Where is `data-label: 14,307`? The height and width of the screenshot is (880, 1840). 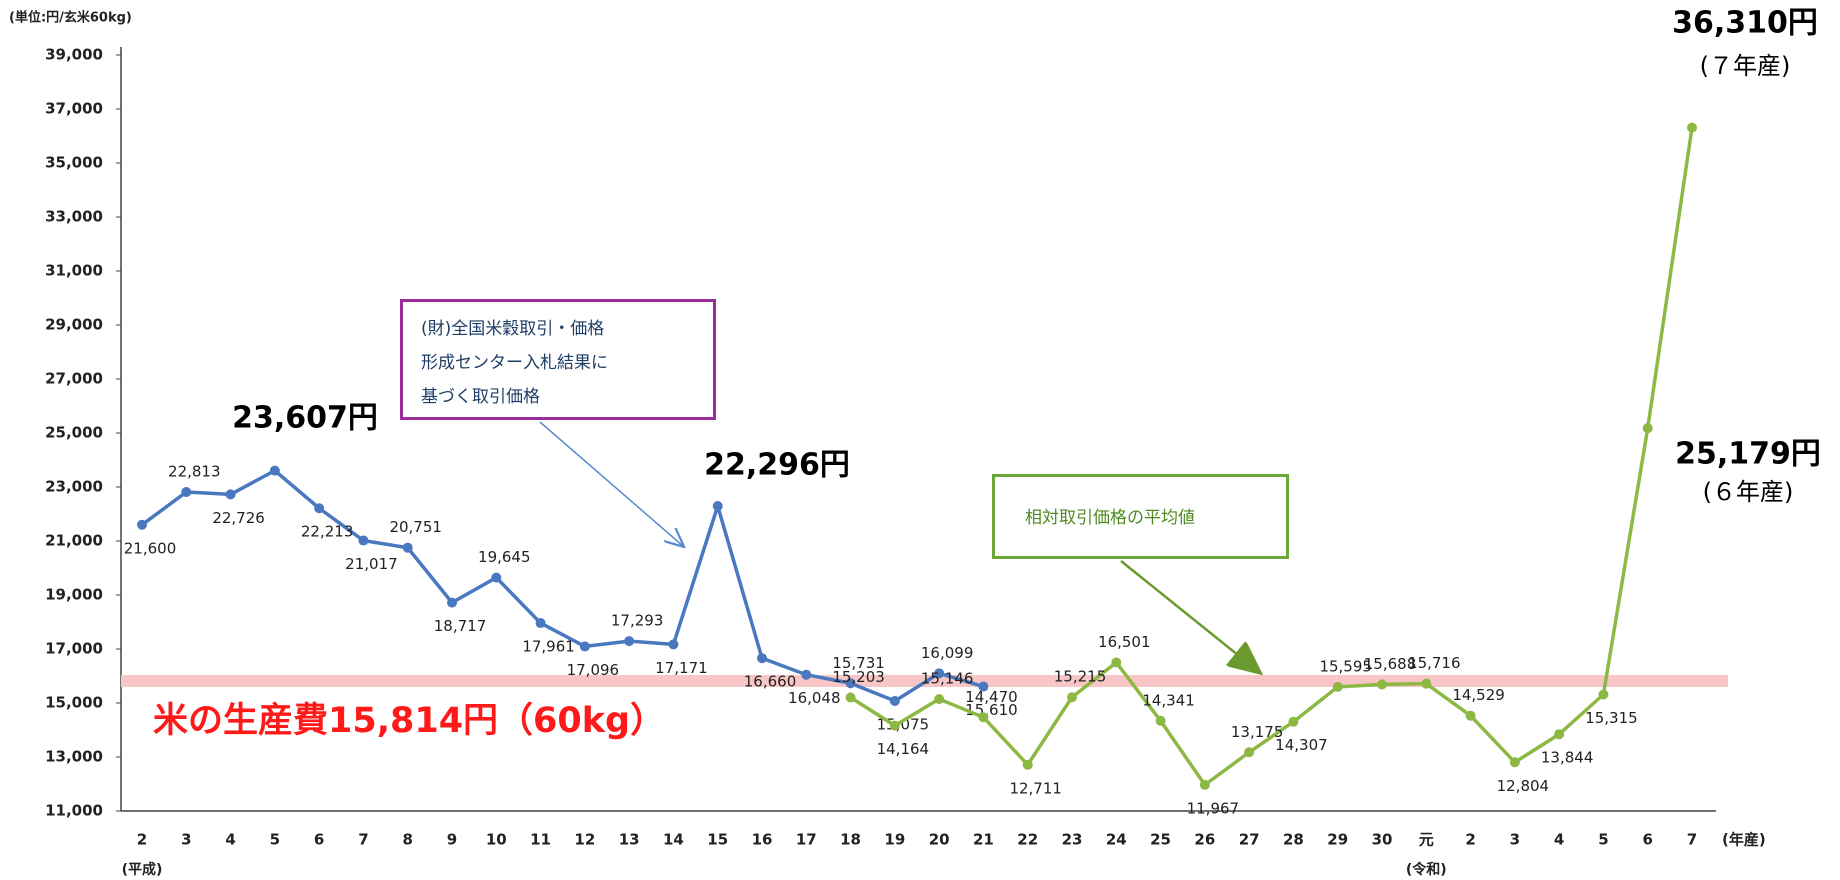
data-label: 14,307 is located at coordinates (1301, 745).